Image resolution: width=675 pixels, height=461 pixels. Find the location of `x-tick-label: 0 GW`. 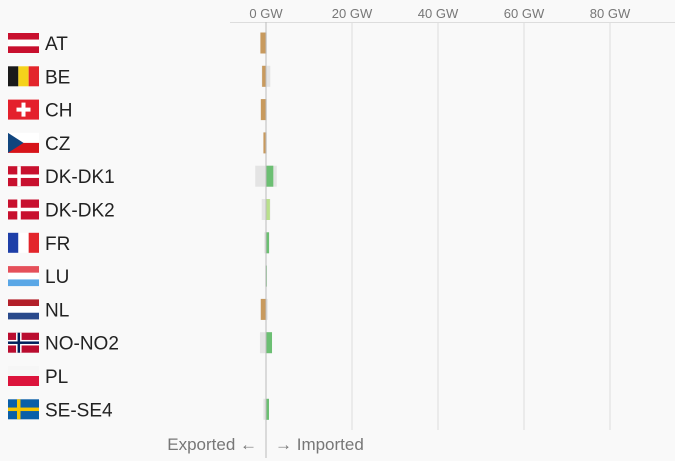

x-tick-label: 0 GW is located at coordinates (266, 13).